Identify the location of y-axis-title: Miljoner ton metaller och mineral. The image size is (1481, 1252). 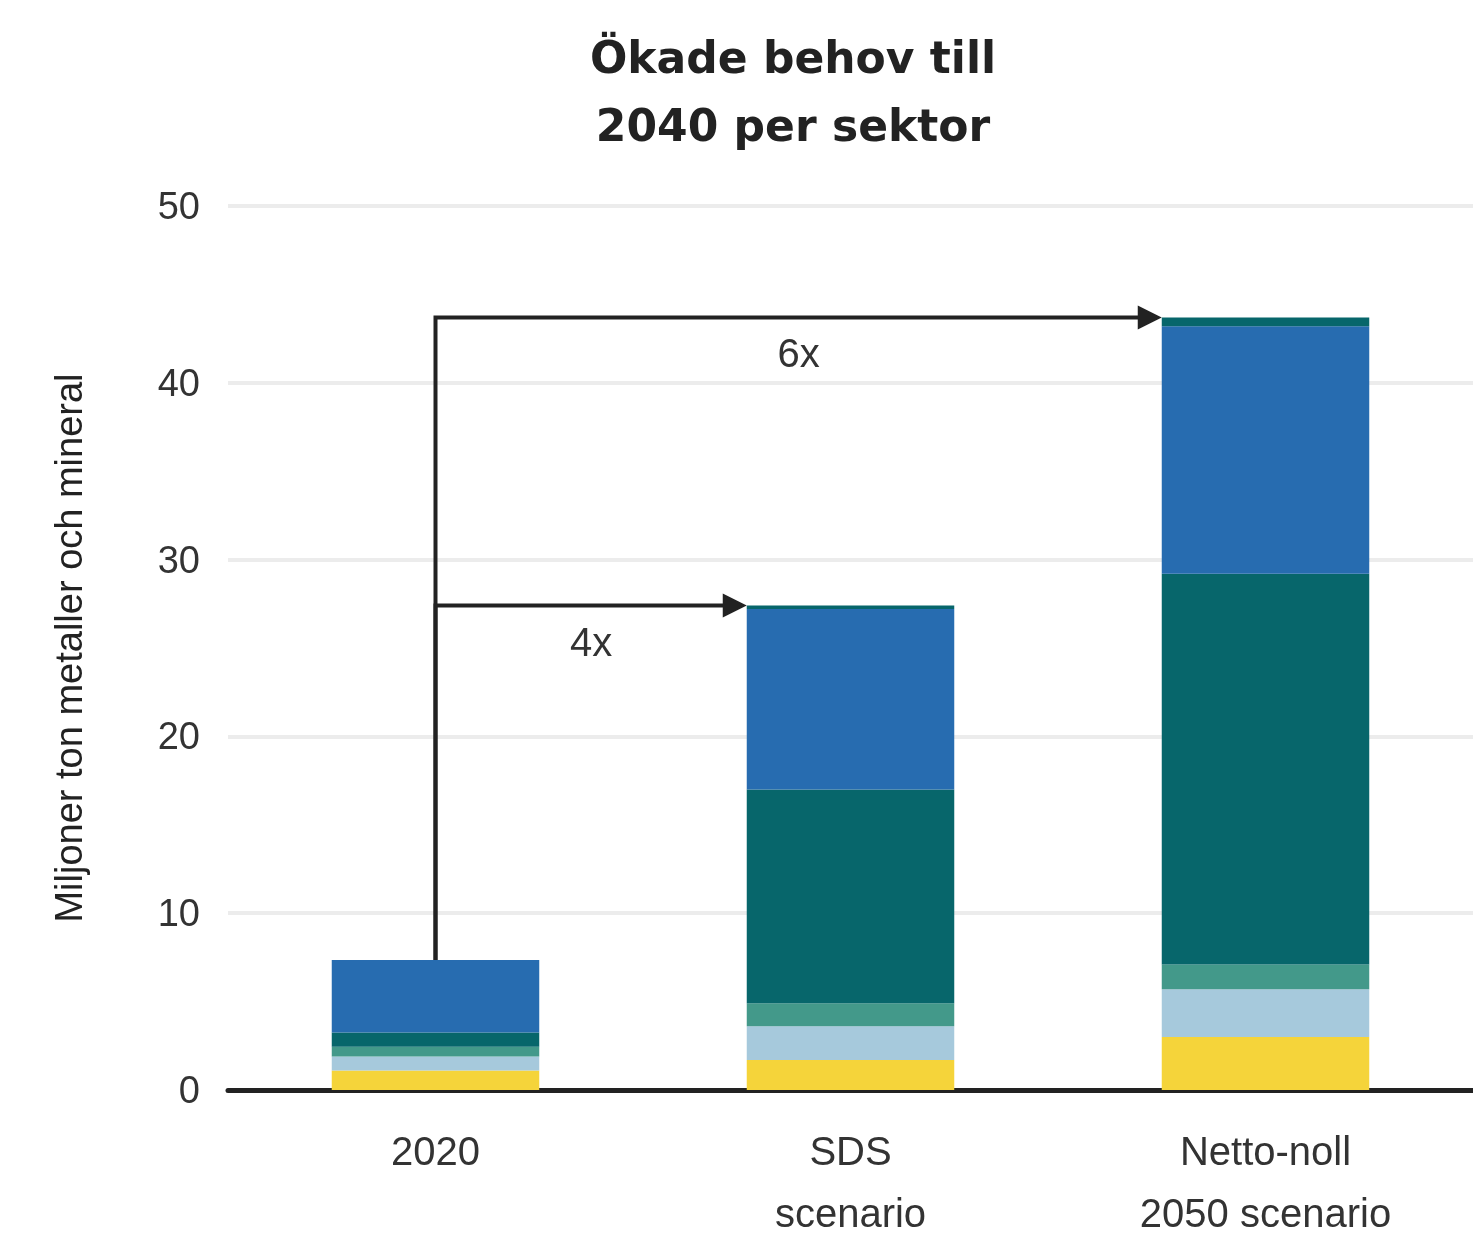
(69, 648).